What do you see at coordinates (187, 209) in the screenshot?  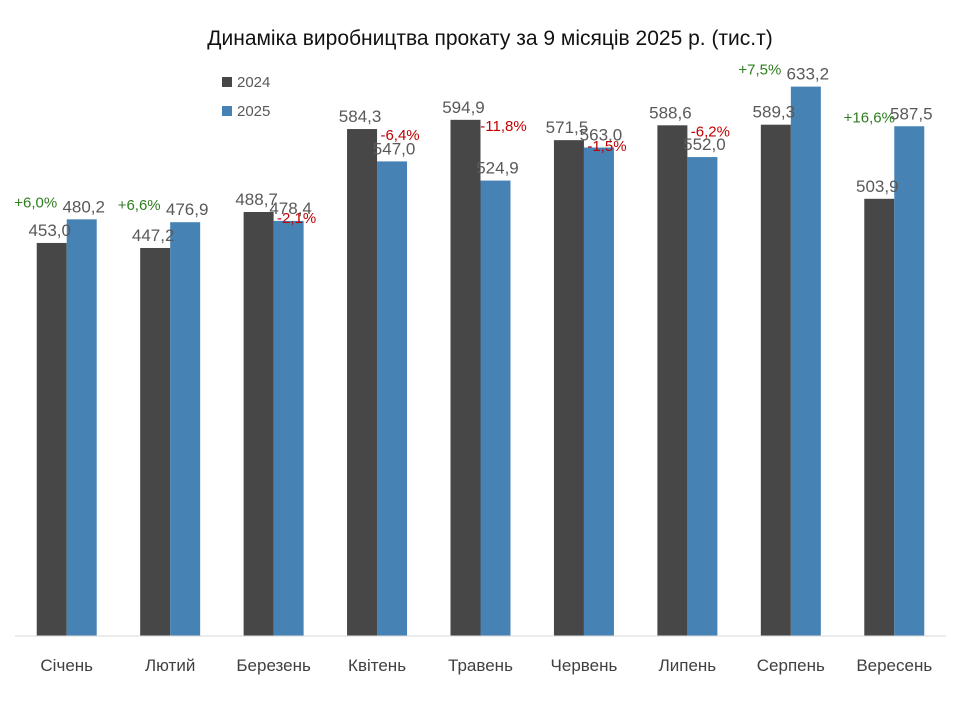 I see `value-label-2025-2: 476,9` at bounding box center [187, 209].